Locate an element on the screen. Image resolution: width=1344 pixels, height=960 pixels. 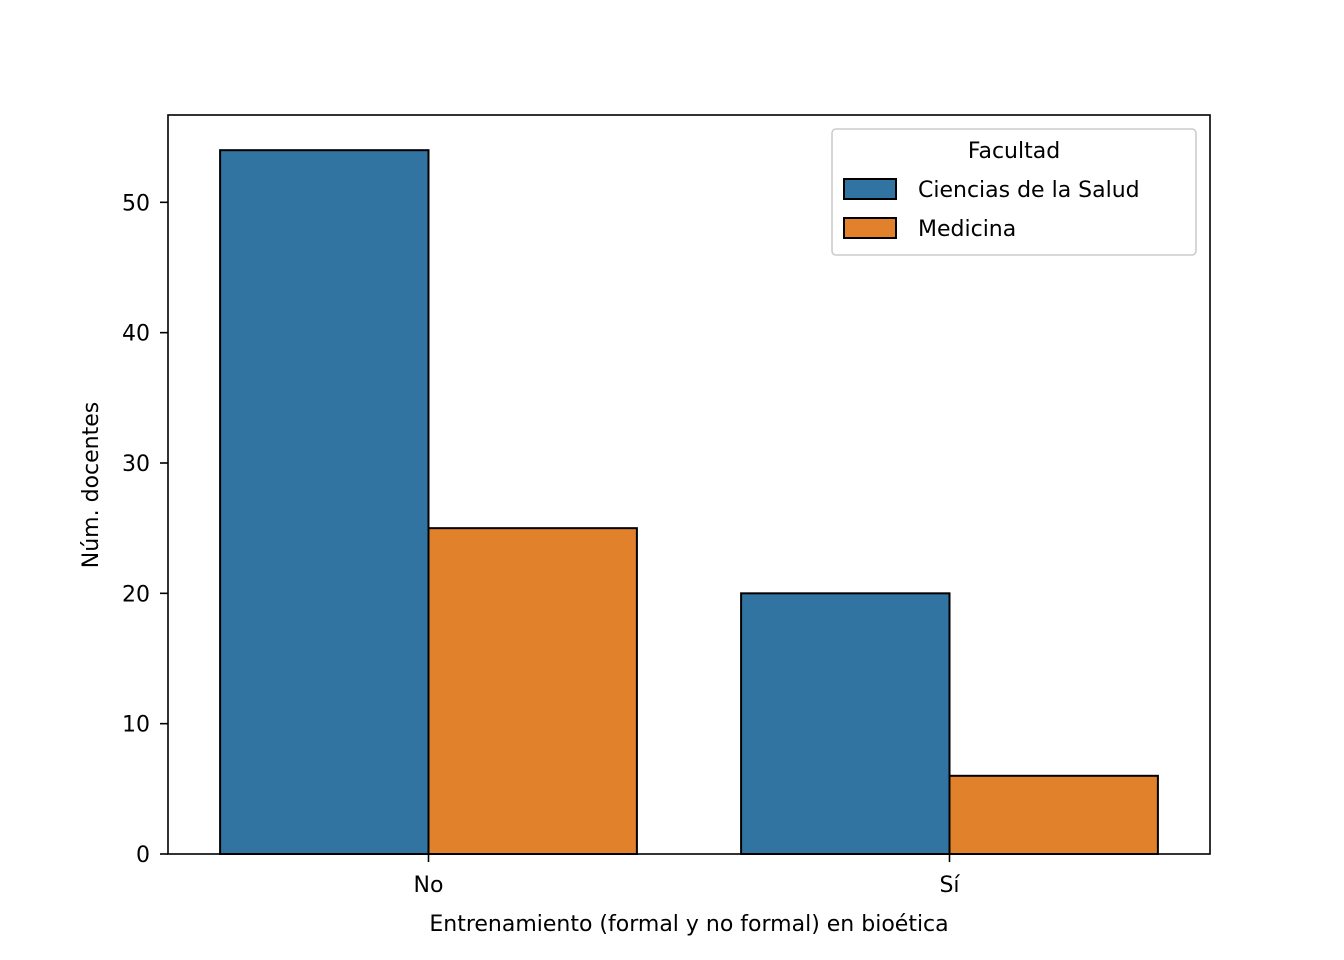
y-tick-label: 0 is located at coordinates (143, 855).